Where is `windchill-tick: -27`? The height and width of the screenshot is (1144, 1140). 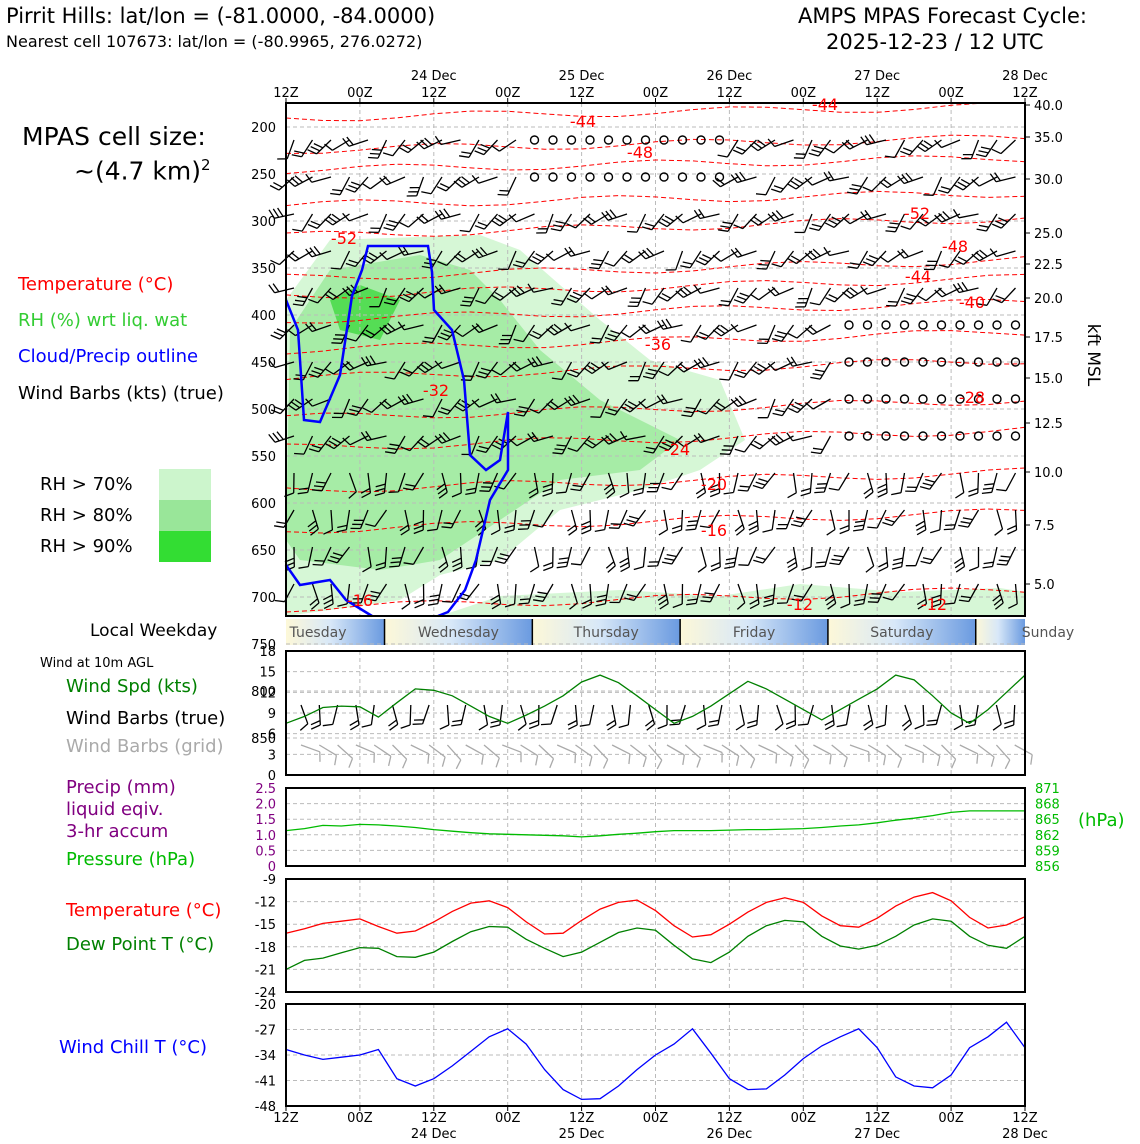
windchill-tick: -27 is located at coordinates (265, 1031).